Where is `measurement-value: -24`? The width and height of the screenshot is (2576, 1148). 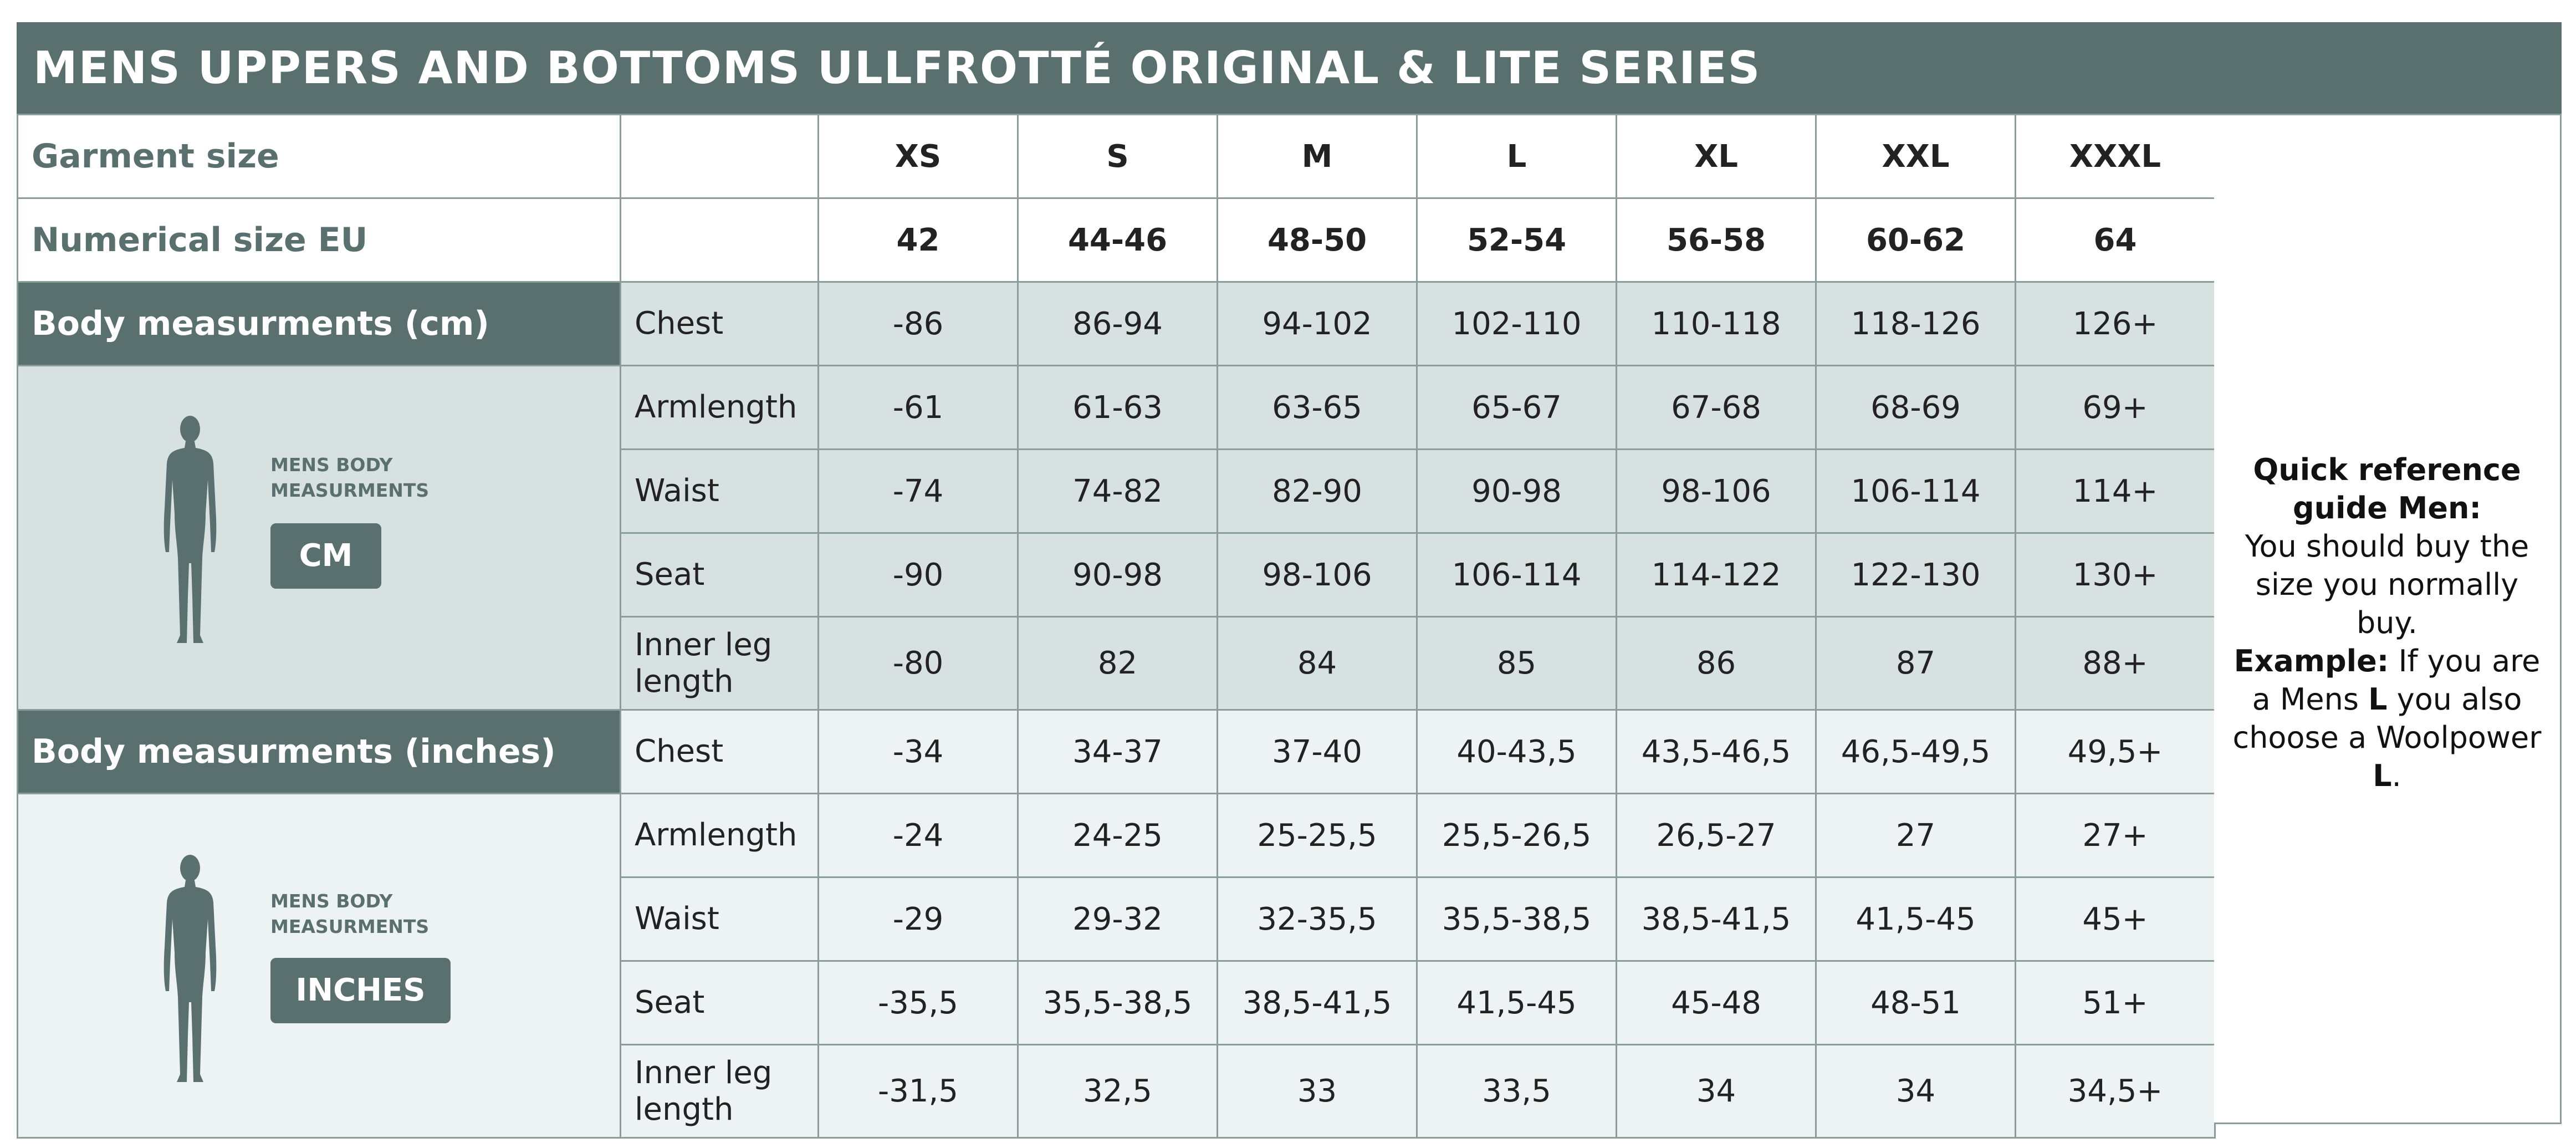 measurement-value: -24 is located at coordinates (918, 835).